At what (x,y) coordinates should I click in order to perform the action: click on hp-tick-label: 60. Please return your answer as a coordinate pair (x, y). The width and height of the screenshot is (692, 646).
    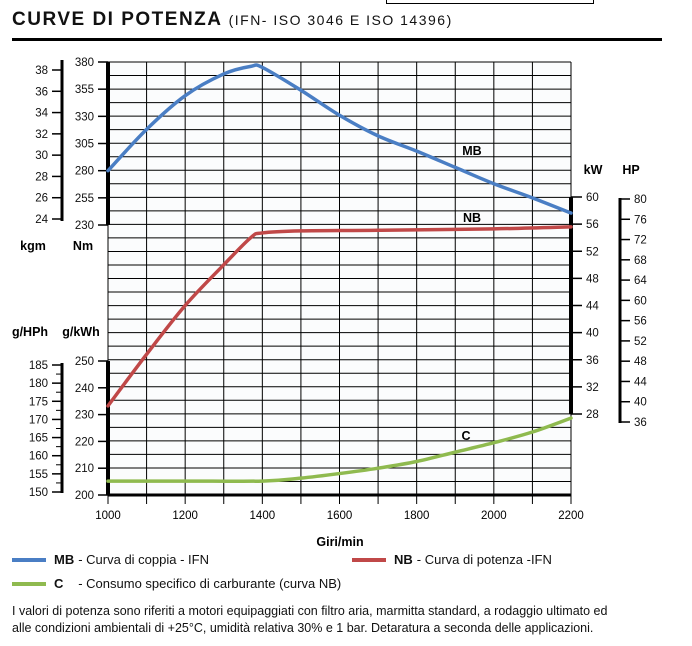
    Looking at the image, I should click on (640, 301).